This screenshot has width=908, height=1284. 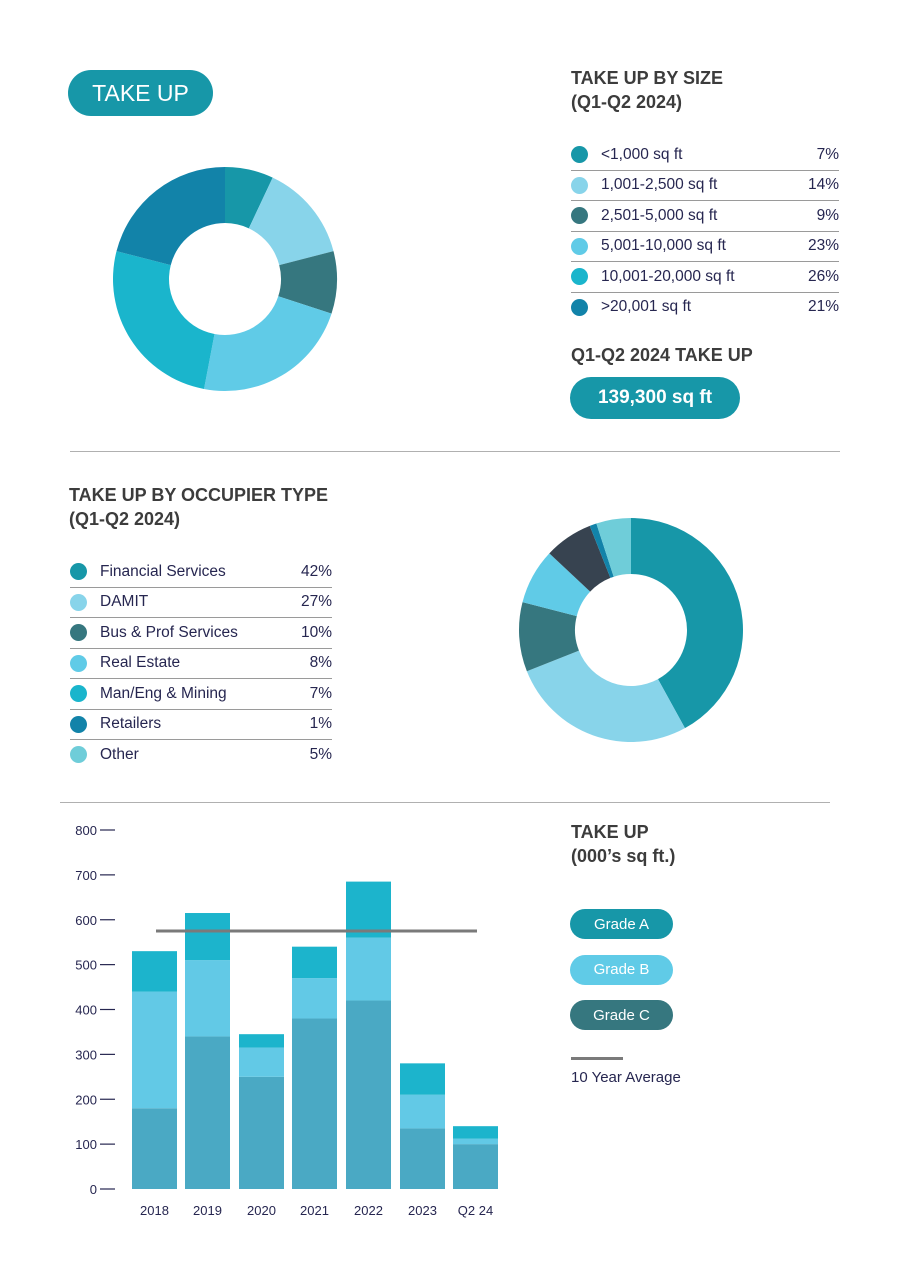 I want to click on legend-label: >20,001 sq ft, so click(x=646, y=307).